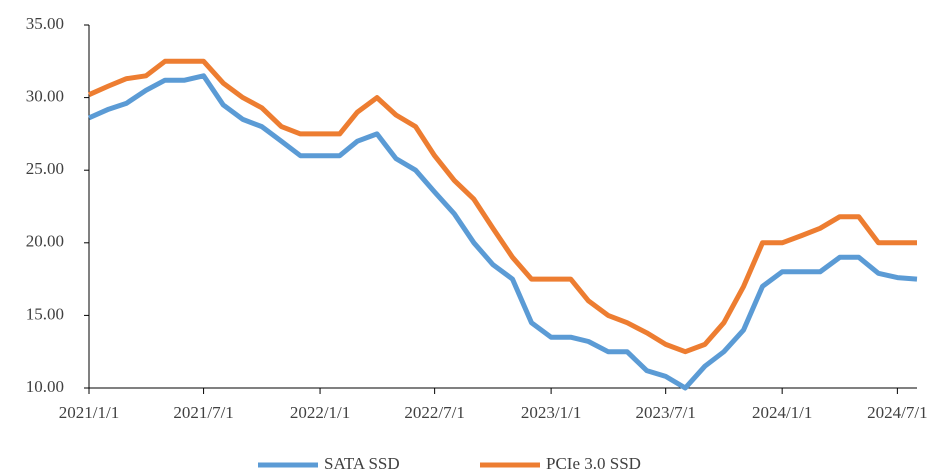 The image size is (940, 476). What do you see at coordinates (45, 241) in the screenshot?
I see `y-tick-label: 20.00` at bounding box center [45, 241].